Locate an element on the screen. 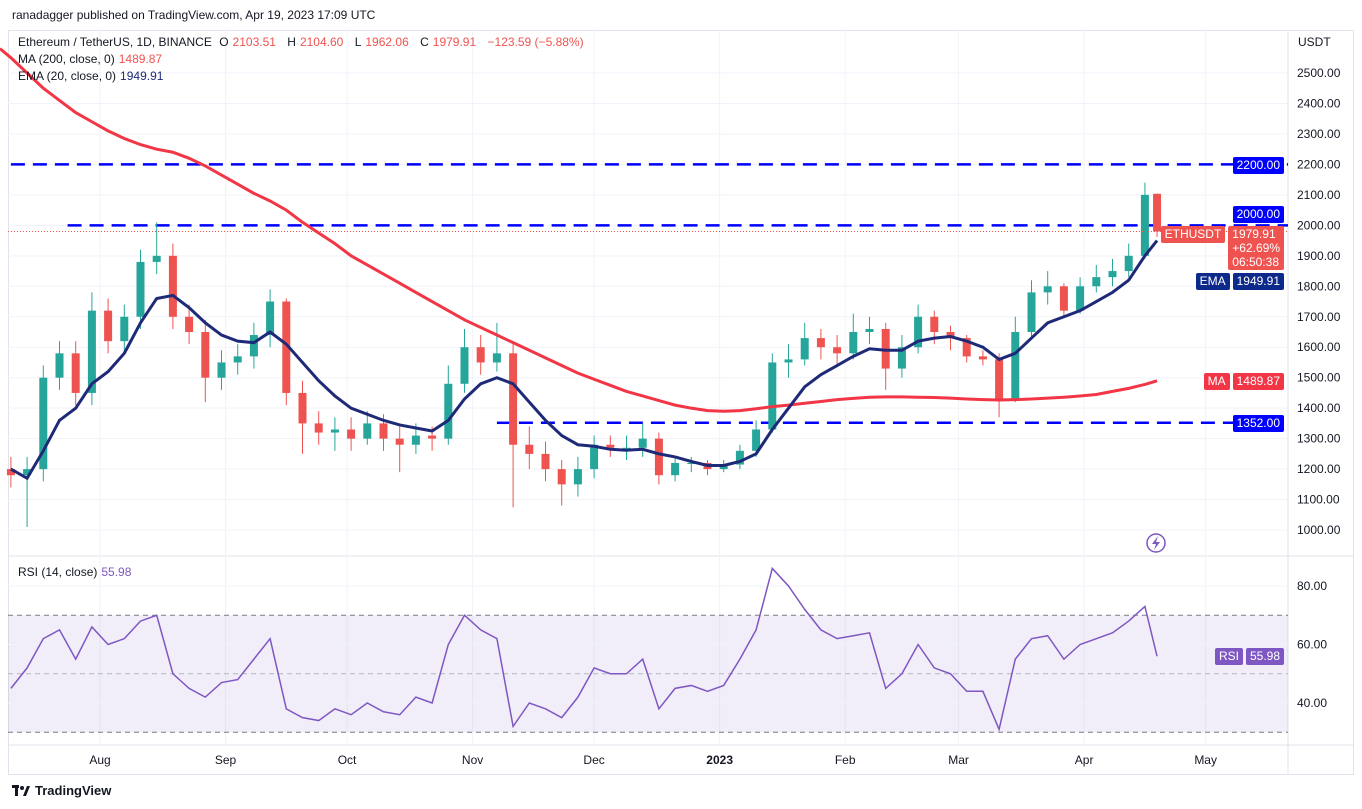 The width and height of the screenshot is (1362, 809). symbol-title: Ethereum / TetherUS, 1D, BINANCE is located at coordinates (115, 42).